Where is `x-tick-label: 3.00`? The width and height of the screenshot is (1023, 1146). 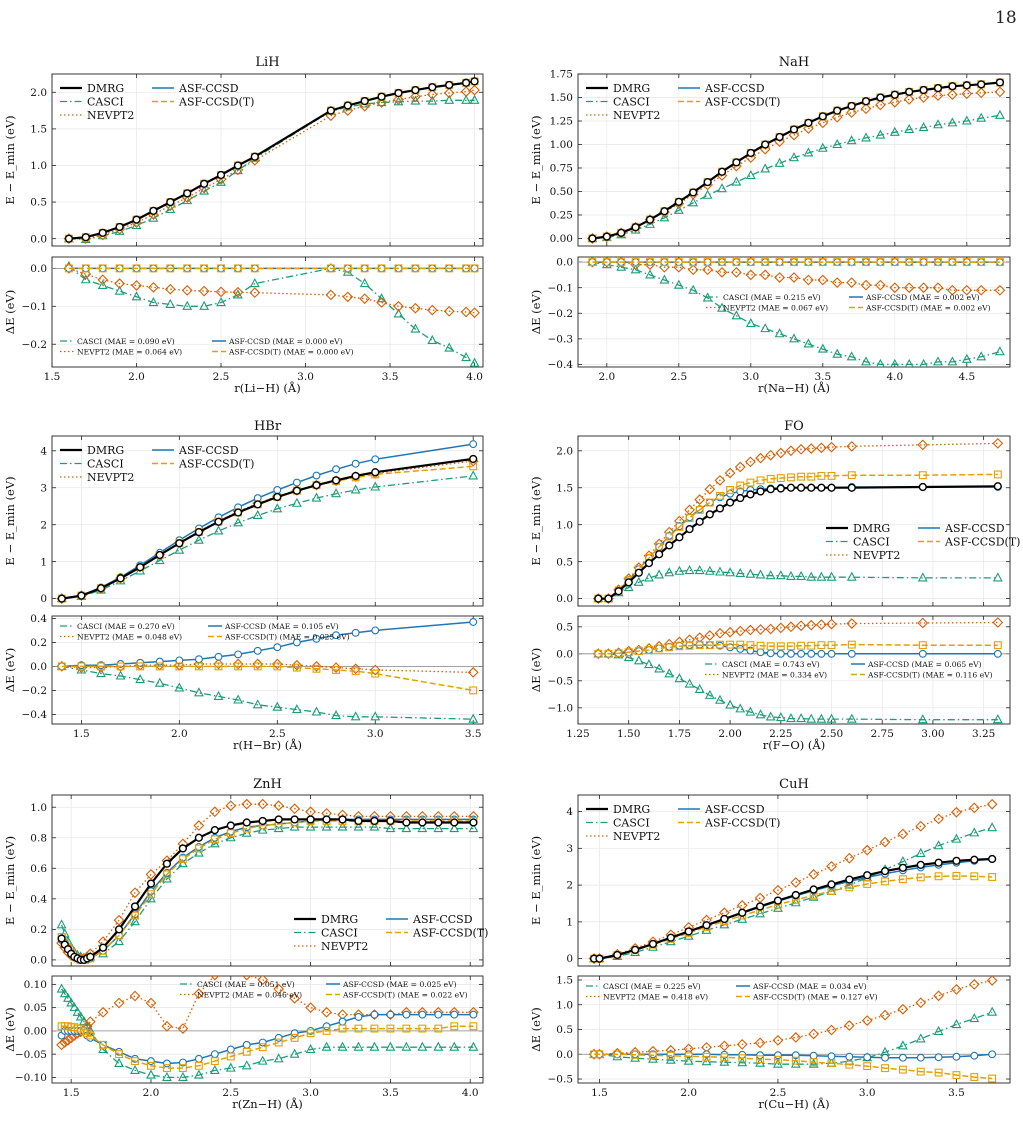 x-tick-label: 3.00 is located at coordinates (932, 734).